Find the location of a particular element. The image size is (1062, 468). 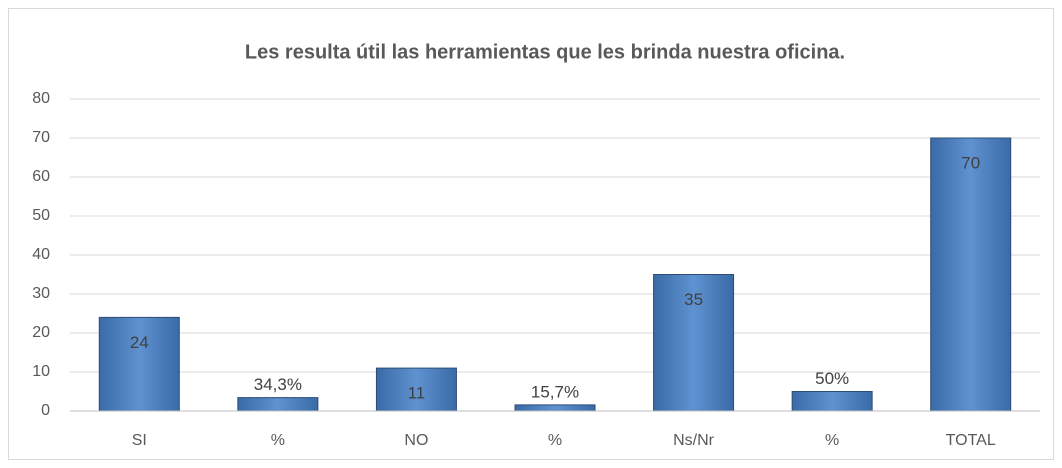

data-label: 11 is located at coordinates (417, 393).